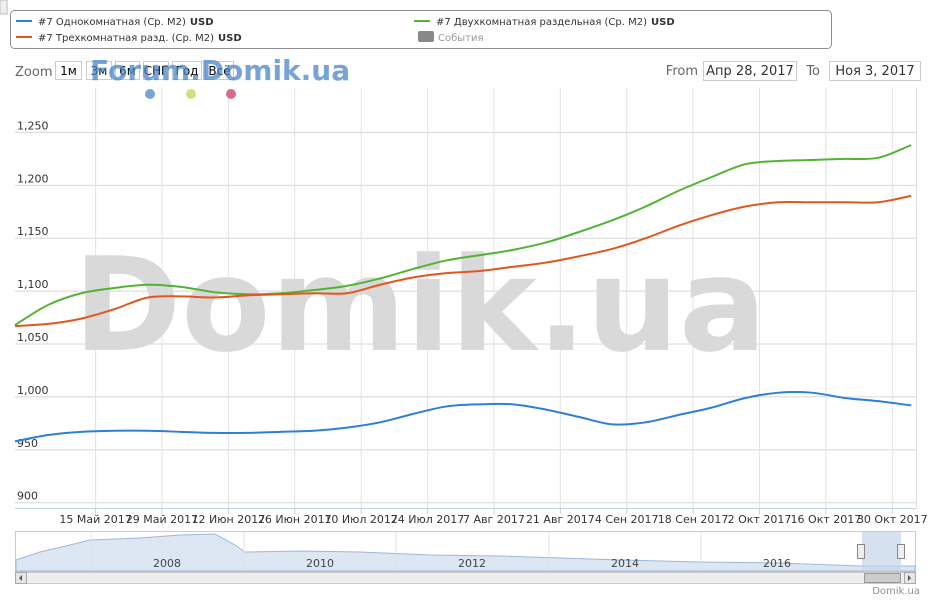 This screenshot has width=931, height=600. Describe the element at coordinates (812, 71) in the screenshot. I see `to-label: To` at that location.